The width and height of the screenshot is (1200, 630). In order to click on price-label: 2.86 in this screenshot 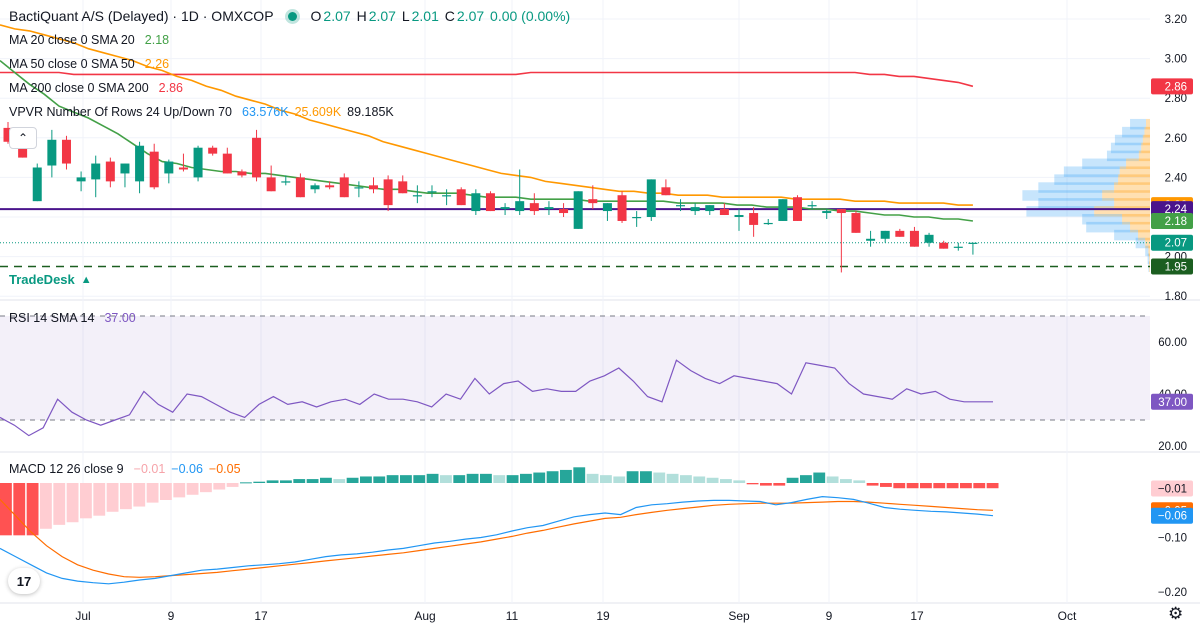, I will do `click(1176, 87)`.